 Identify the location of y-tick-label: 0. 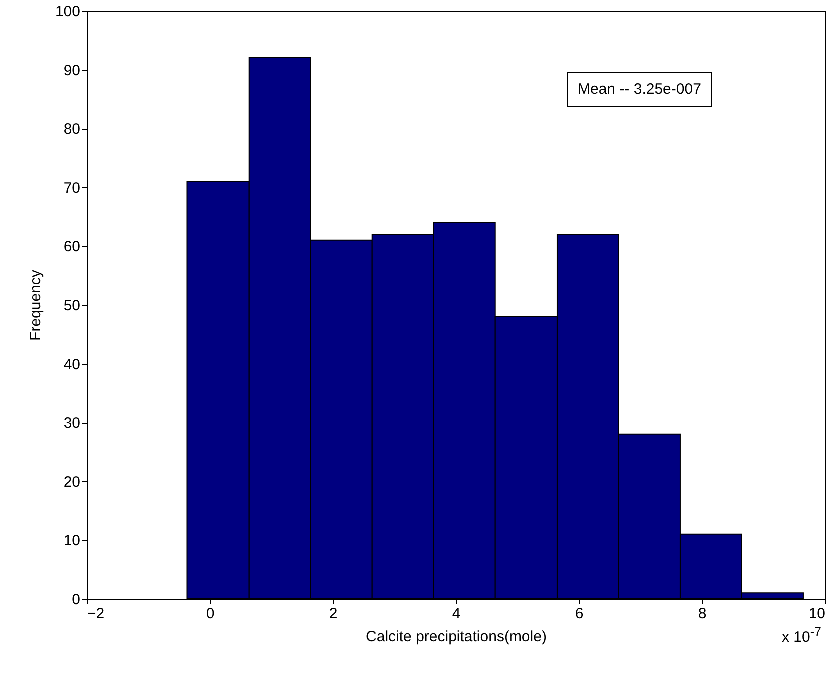
(76, 600).